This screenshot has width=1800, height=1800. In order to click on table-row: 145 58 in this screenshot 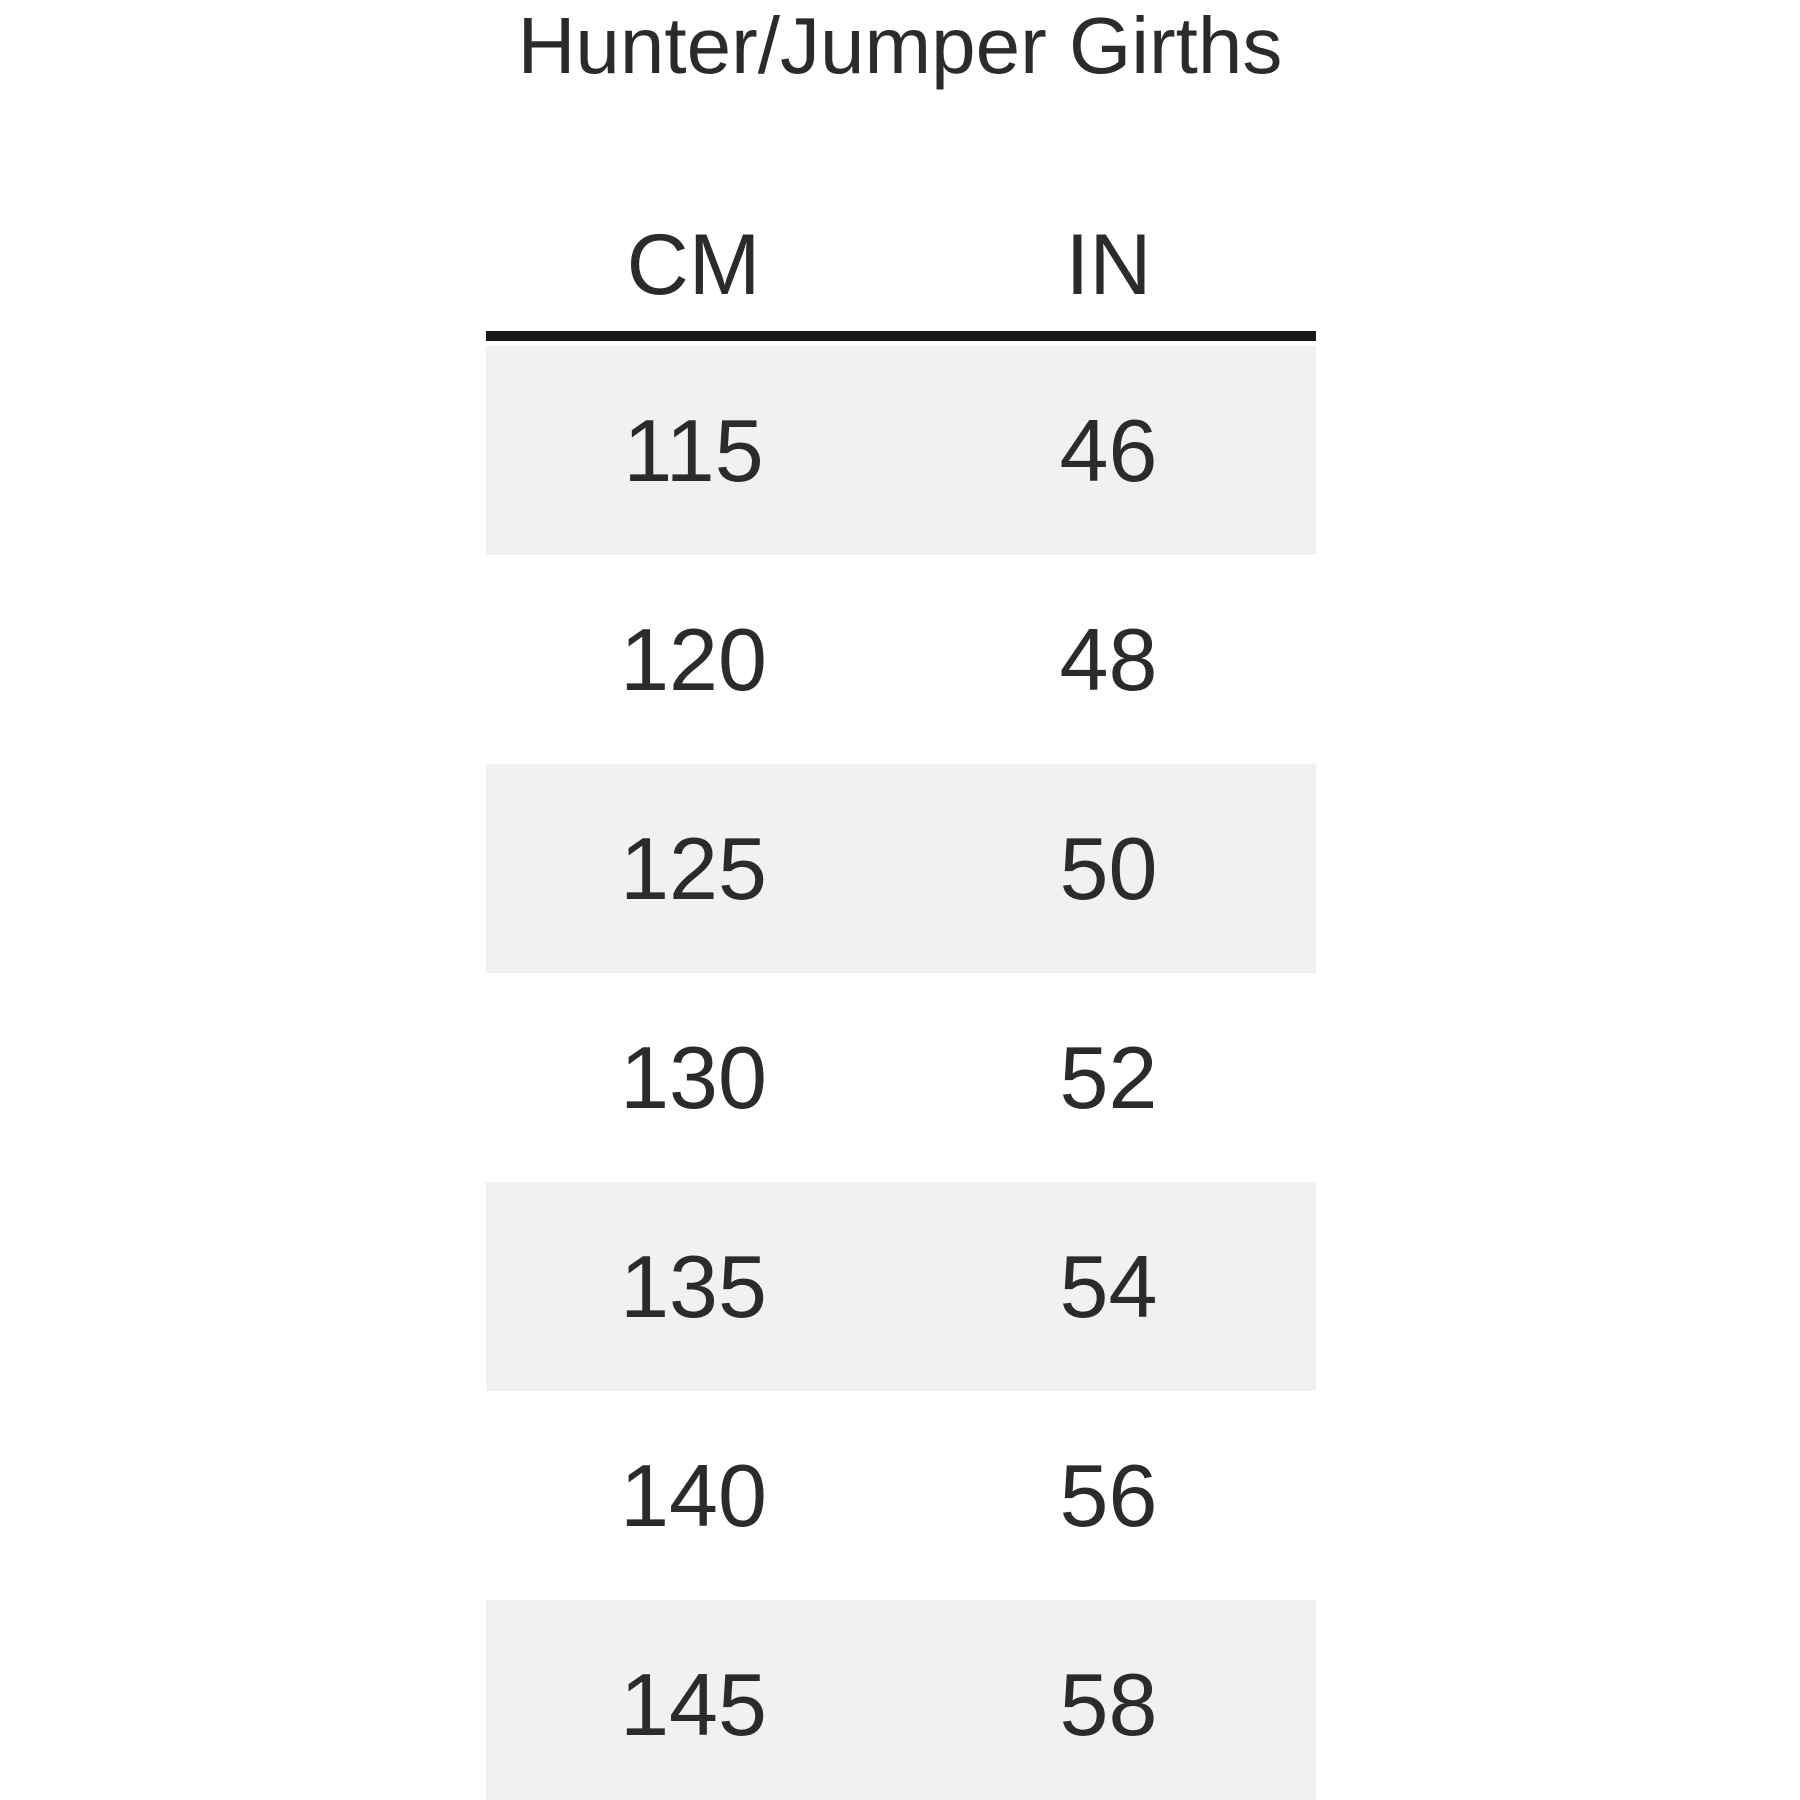, I will do `click(901, 1700)`.